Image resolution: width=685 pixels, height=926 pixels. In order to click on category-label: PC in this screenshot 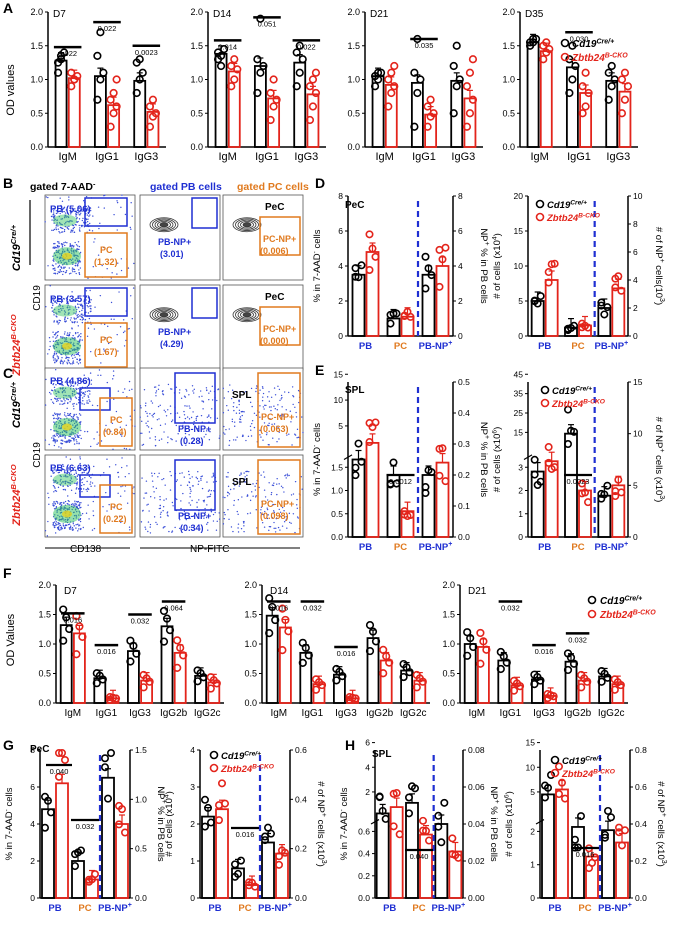, I will do `click(400, 547)`.